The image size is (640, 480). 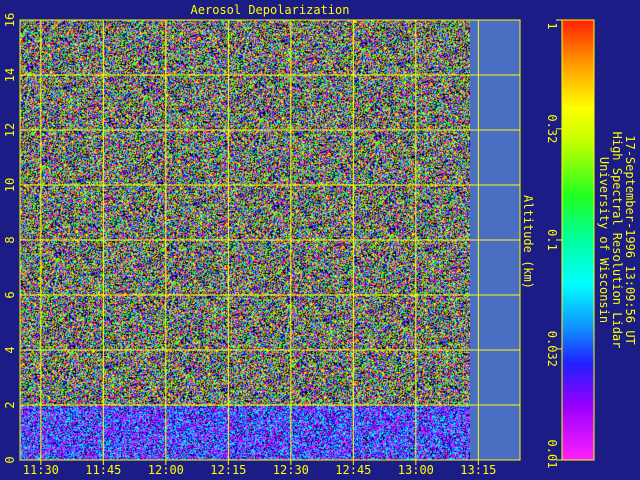 What do you see at coordinates (552, 240) in the screenshot?
I see `colorbar-tick-label: 0.1` at bounding box center [552, 240].